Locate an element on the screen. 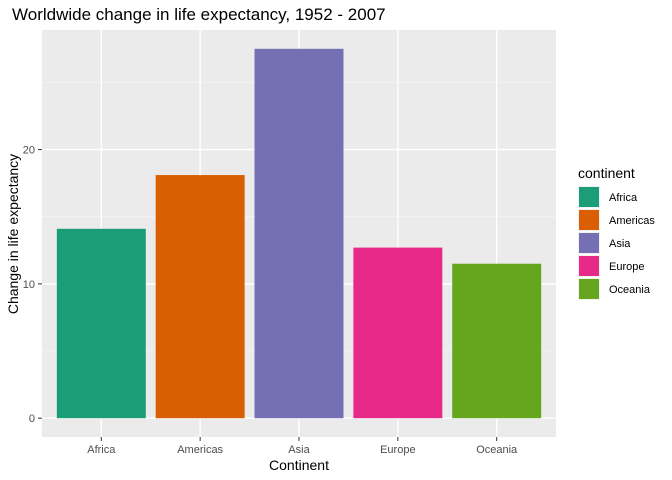 The width and height of the screenshot is (672, 480). legend-swatch-europe is located at coordinates (589, 266).